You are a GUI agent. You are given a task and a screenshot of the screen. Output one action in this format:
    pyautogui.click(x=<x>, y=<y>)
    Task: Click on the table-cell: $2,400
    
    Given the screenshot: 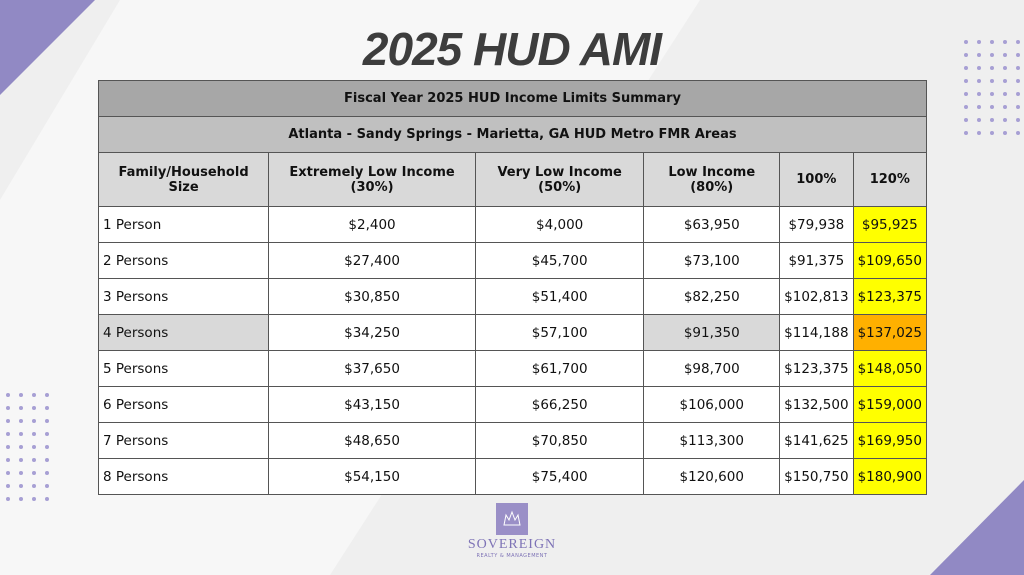 What is the action you would take?
    pyautogui.click(x=372, y=224)
    